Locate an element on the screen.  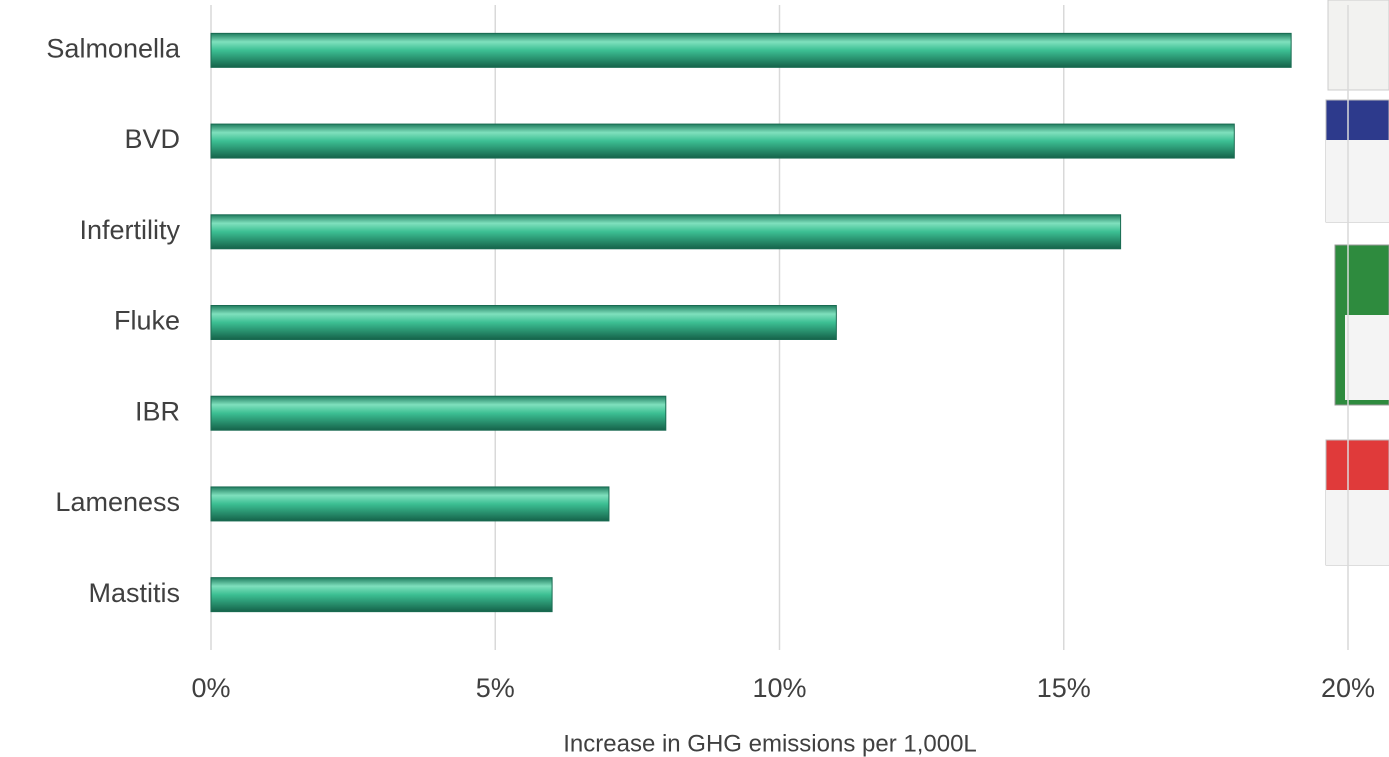
y-tick-label: Infertility is located at coordinates (129, 230).